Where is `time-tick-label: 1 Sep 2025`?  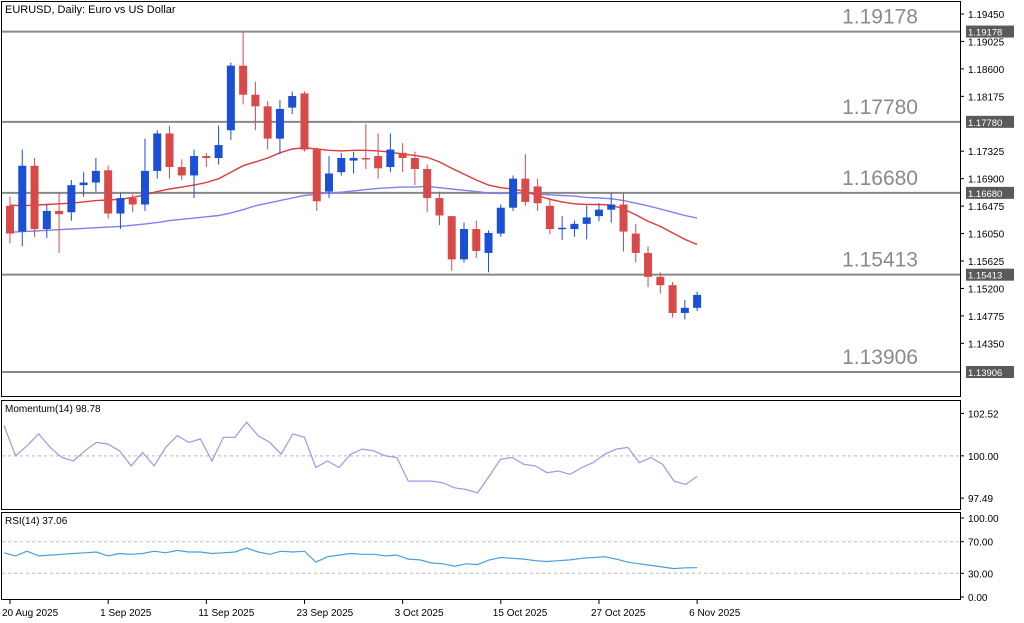 time-tick-label: 1 Sep 2025 is located at coordinates (126, 613).